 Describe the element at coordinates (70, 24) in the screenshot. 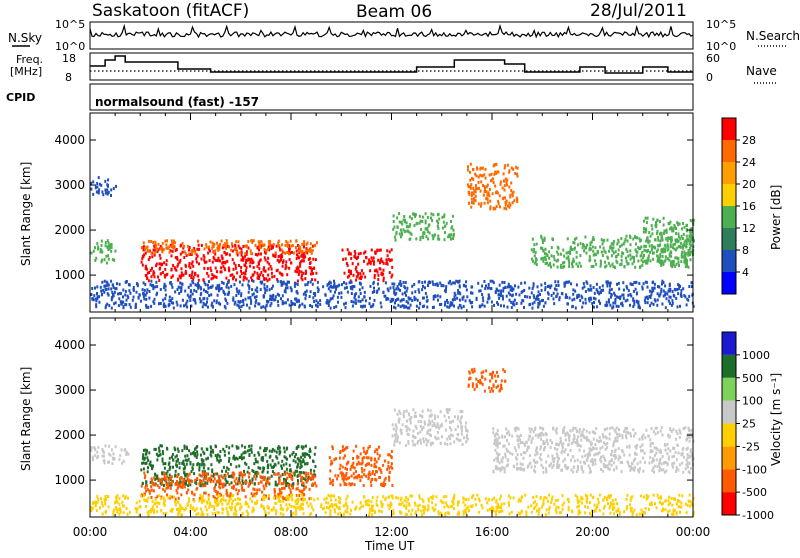

I see `nsky-tick-high: 10^5` at that location.